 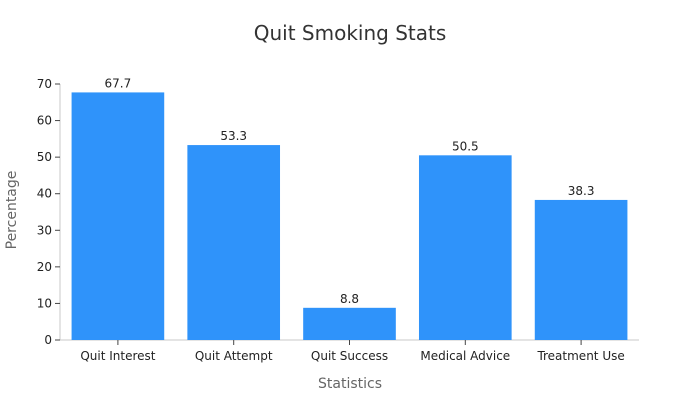 I want to click on y-tick-label: 20, so click(x=44, y=267).